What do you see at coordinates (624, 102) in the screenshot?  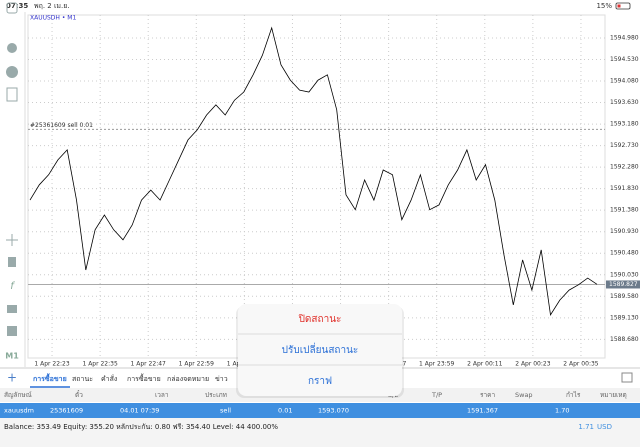 I see `y-tick-label: 1593.630` at bounding box center [624, 102].